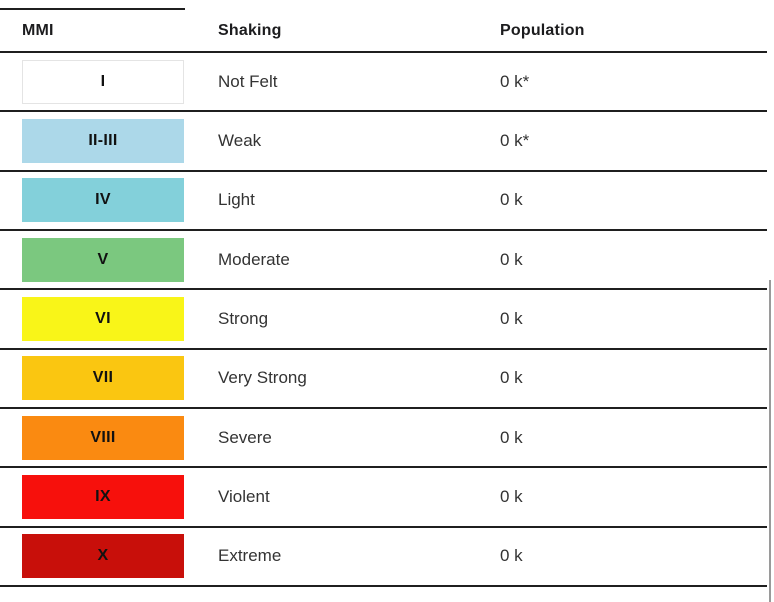 This screenshot has width=774, height=602. Describe the element at coordinates (243, 318) in the screenshot. I see `shaking-label: Strong` at that location.